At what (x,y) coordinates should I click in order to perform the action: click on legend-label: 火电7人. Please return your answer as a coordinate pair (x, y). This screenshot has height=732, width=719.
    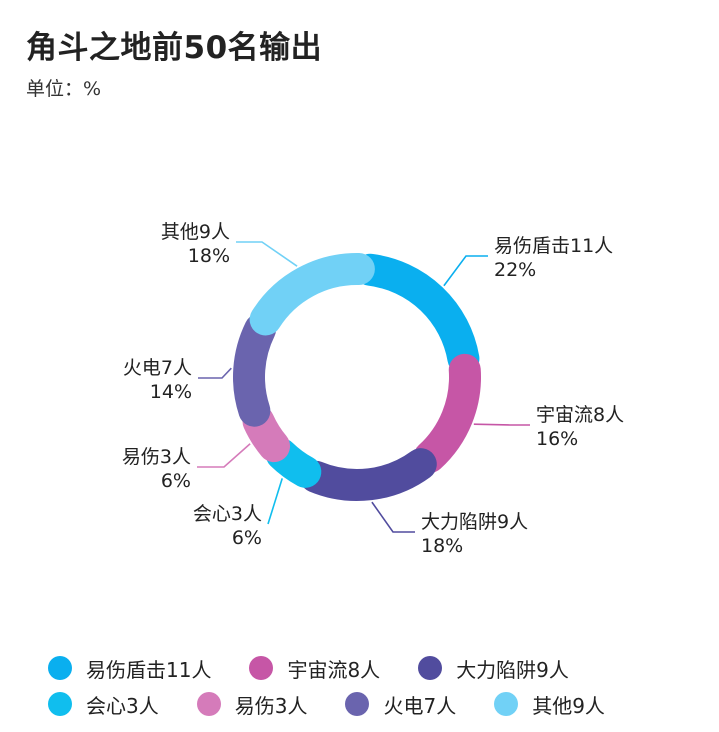
    Looking at the image, I should click on (420, 705).